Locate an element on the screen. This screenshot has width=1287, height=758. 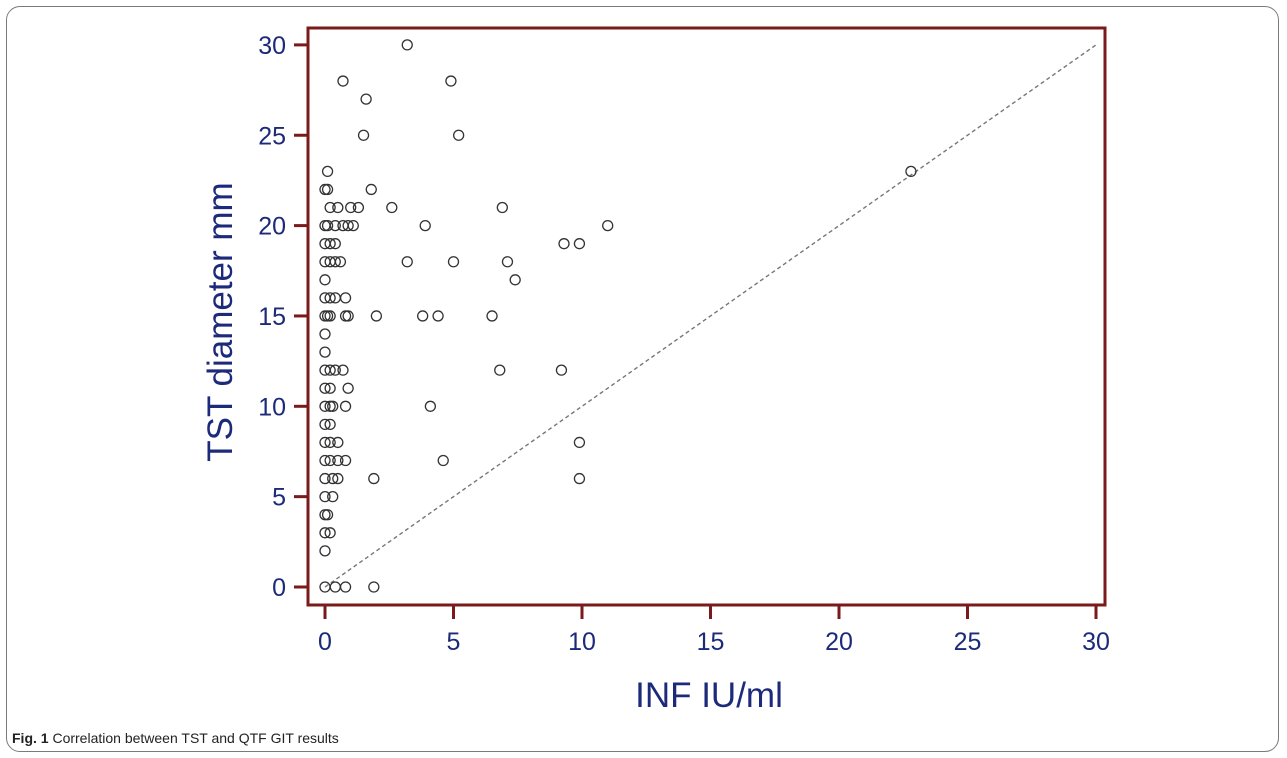
y-tick-label: 25 is located at coordinates (272, 136).